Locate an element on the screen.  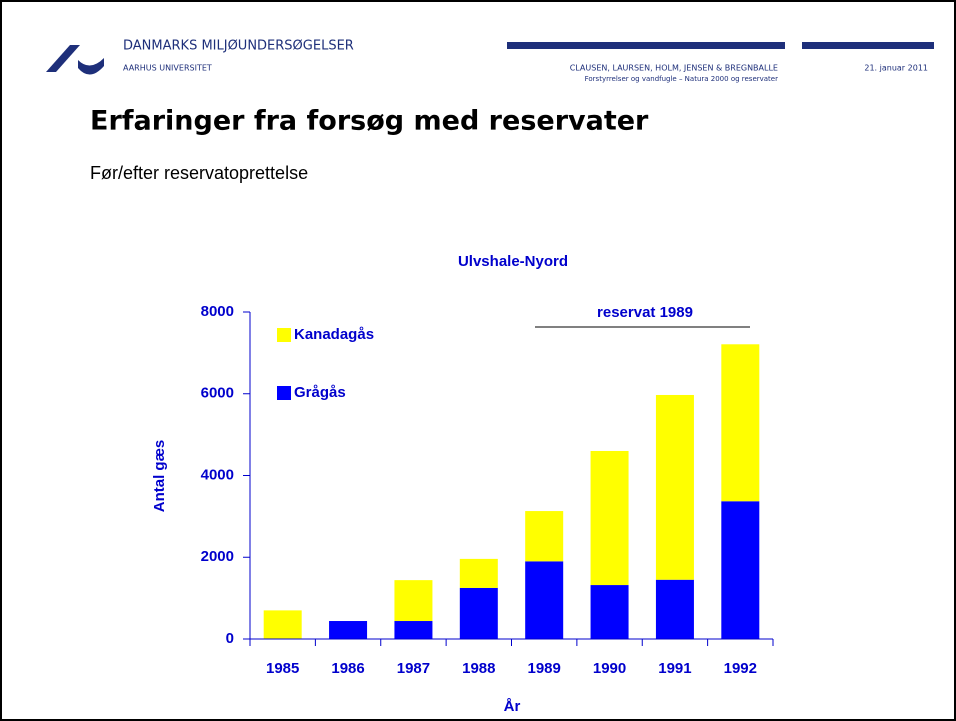
chart-title: Ulvshale-Nyord is located at coordinates (513, 261).